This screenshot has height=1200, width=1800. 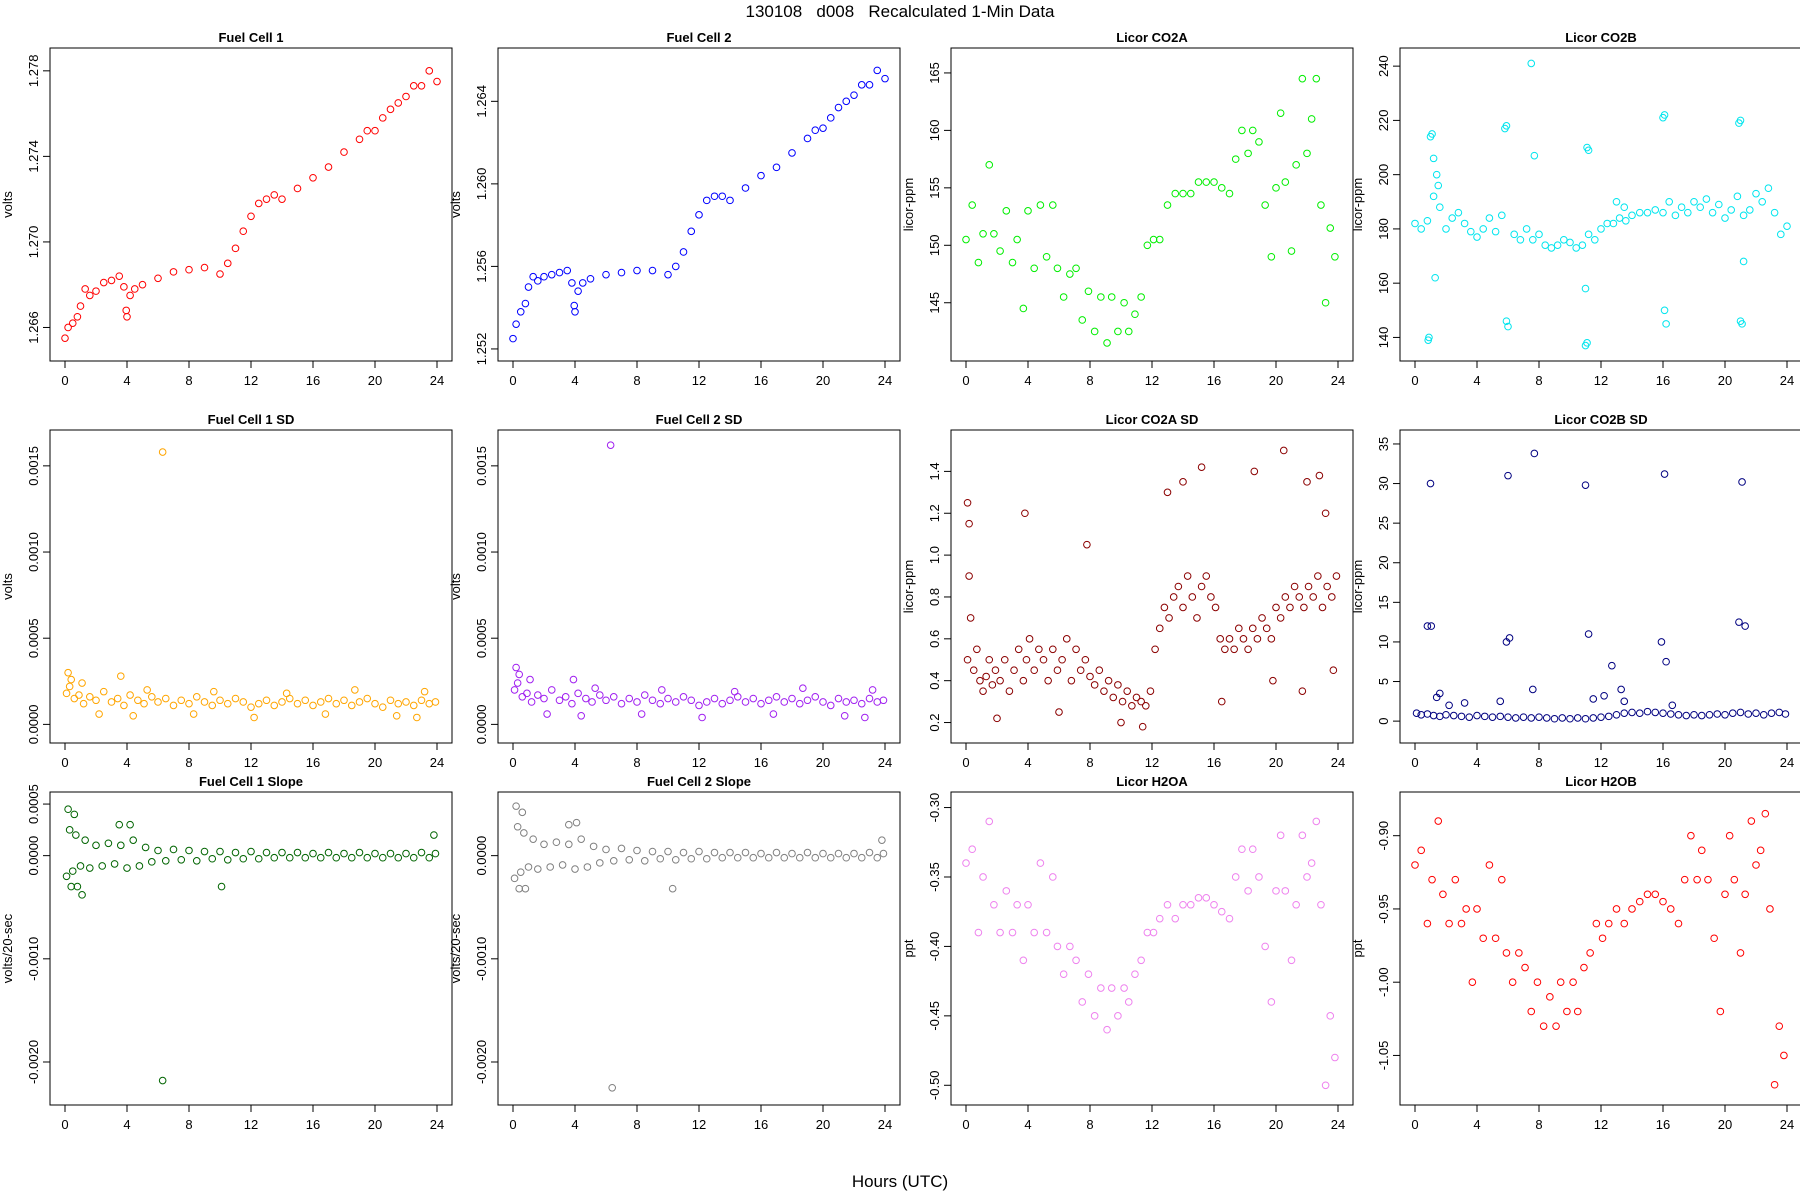 I want to click on y-tick-label: 1.0, so click(x=934, y=555).